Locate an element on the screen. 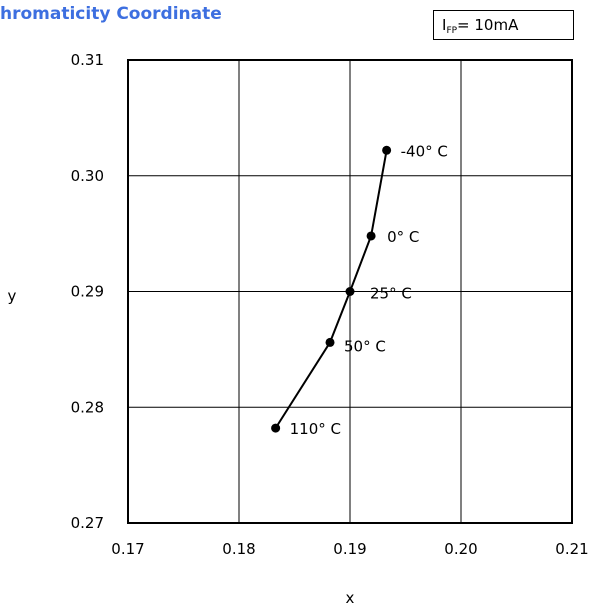 This screenshot has height=606, width=594. point-label: 0° C is located at coordinates (403, 237).